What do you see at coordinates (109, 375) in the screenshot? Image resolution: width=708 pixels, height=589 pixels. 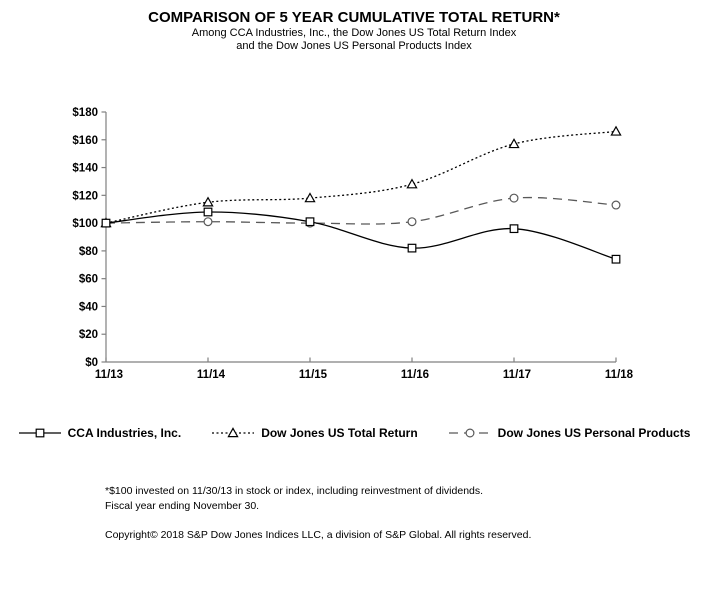 I see `x-tick-label: 11/13` at bounding box center [109, 375].